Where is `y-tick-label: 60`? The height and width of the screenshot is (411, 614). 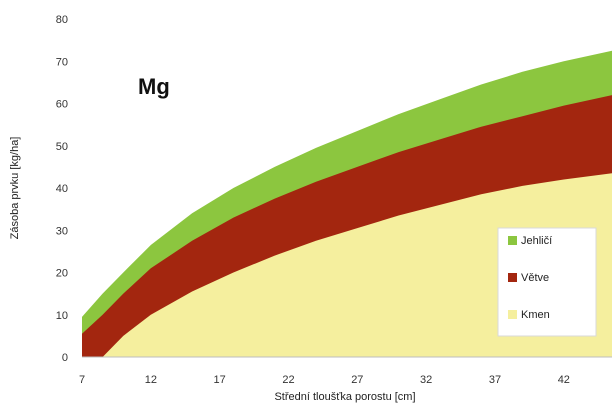 y-tick-label: 60 is located at coordinates (62, 105).